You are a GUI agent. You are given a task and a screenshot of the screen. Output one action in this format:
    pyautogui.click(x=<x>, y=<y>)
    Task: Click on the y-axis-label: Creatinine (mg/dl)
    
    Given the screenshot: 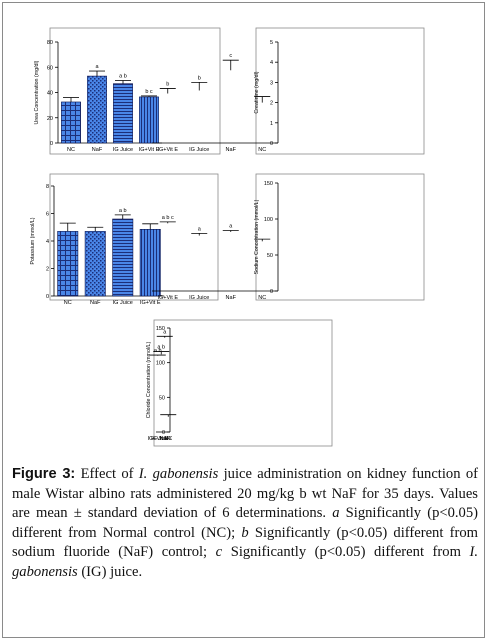 What is the action you would take?
    pyautogui.click(x=257, y=92)
    